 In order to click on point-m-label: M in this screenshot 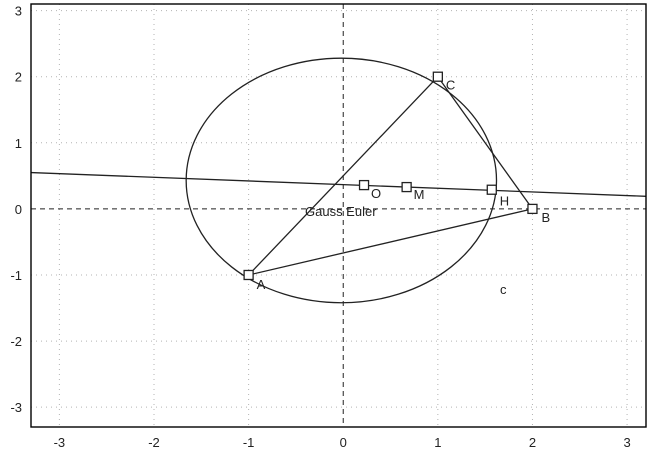, I will do `click(419, 194)`.